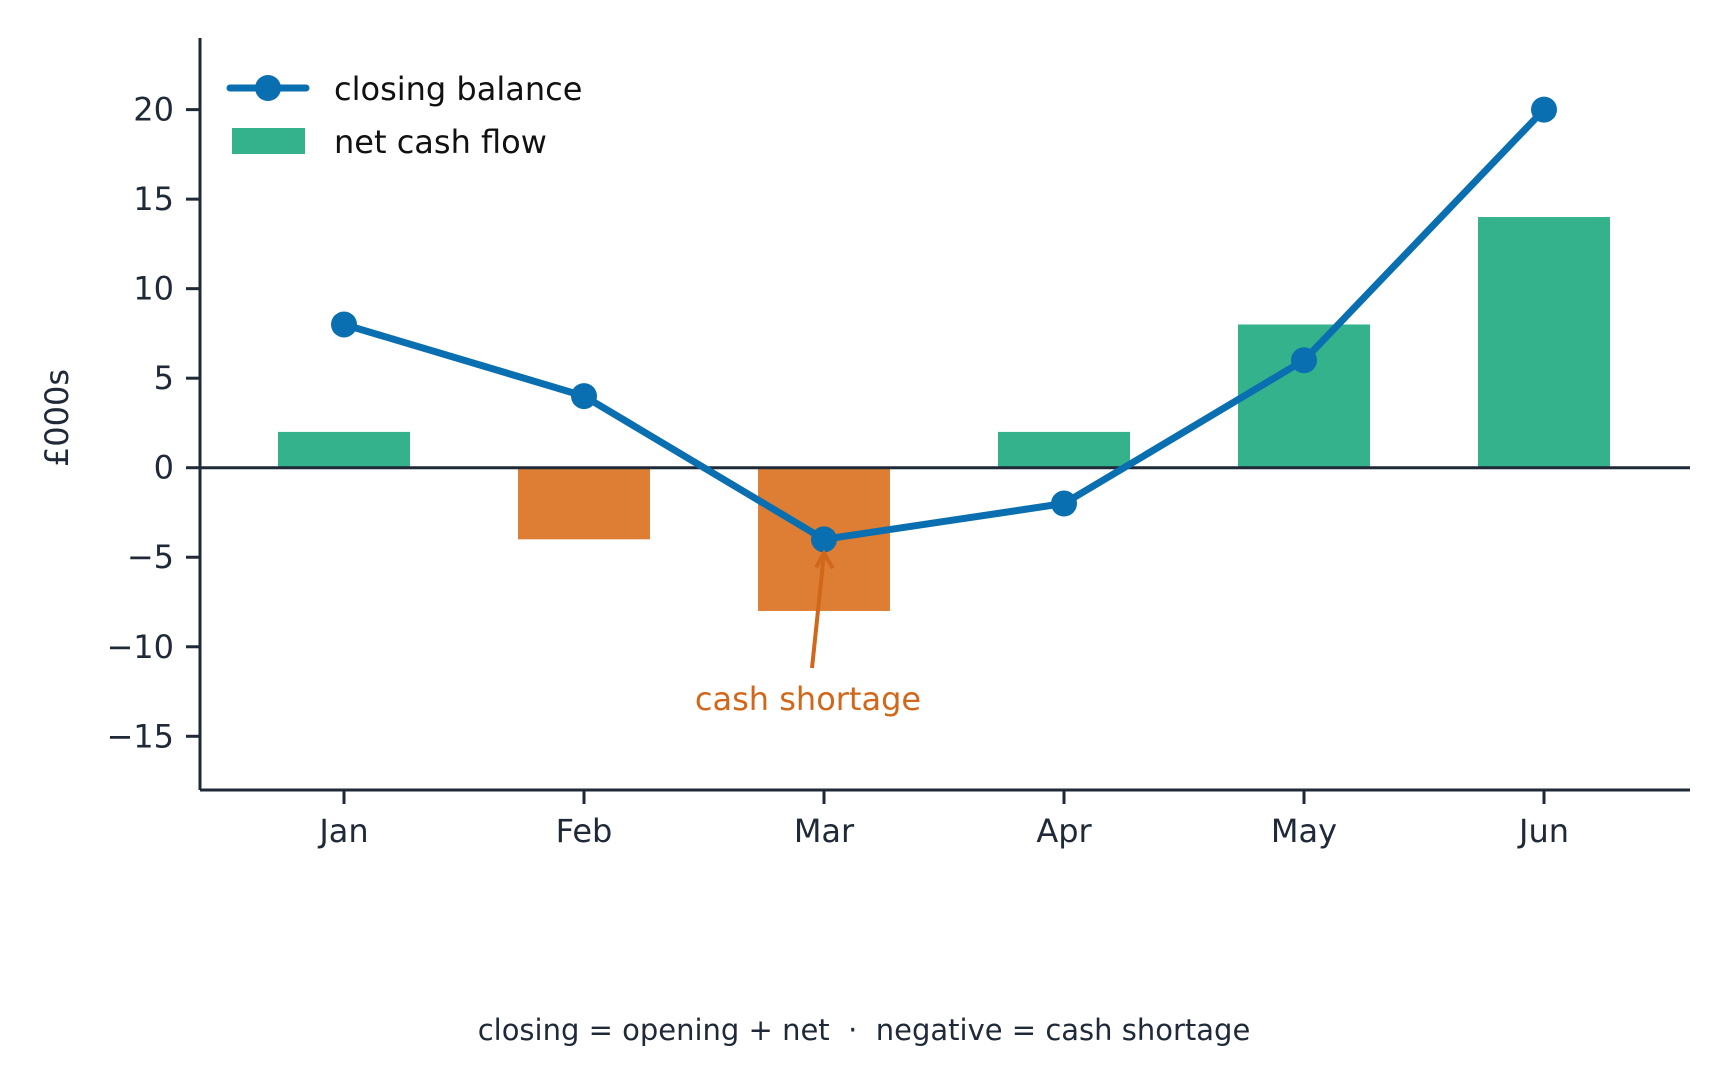 The height and width of the screenshot is (1082, 1721). Describe the element at coordinates (818, 611) in the screenshot. I see `annotation-arrow` at that location.